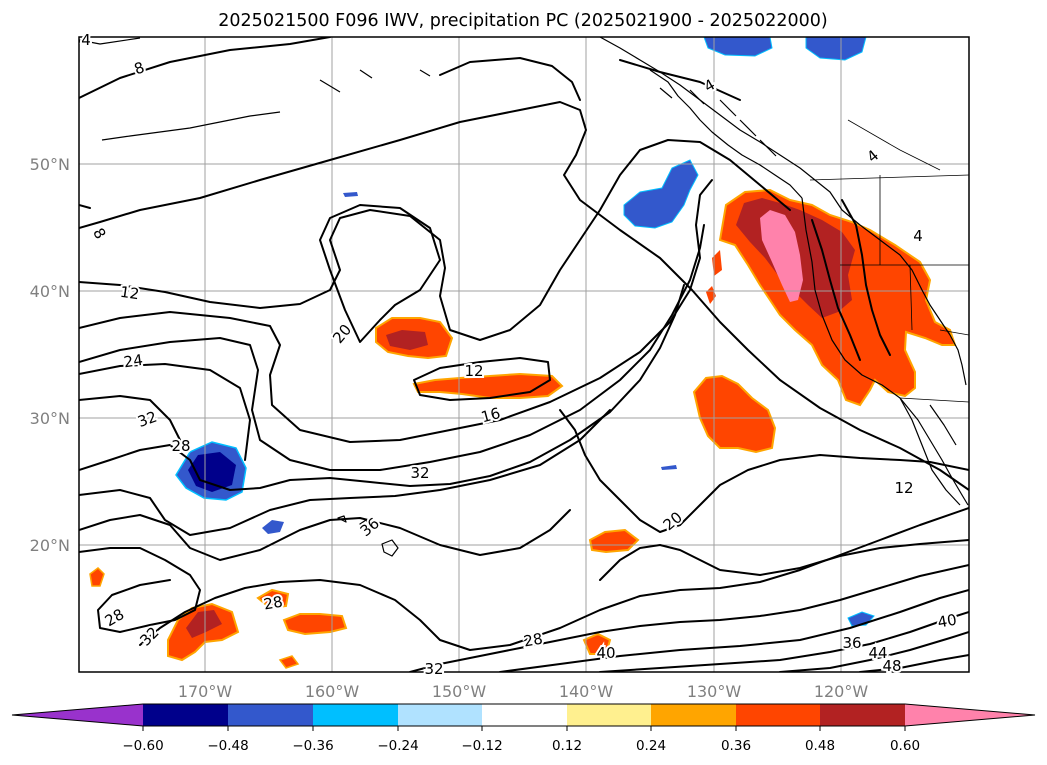 This screenshot has width=1047, height=765. I want to click on lat-label: 30°N, so click(50, 418).